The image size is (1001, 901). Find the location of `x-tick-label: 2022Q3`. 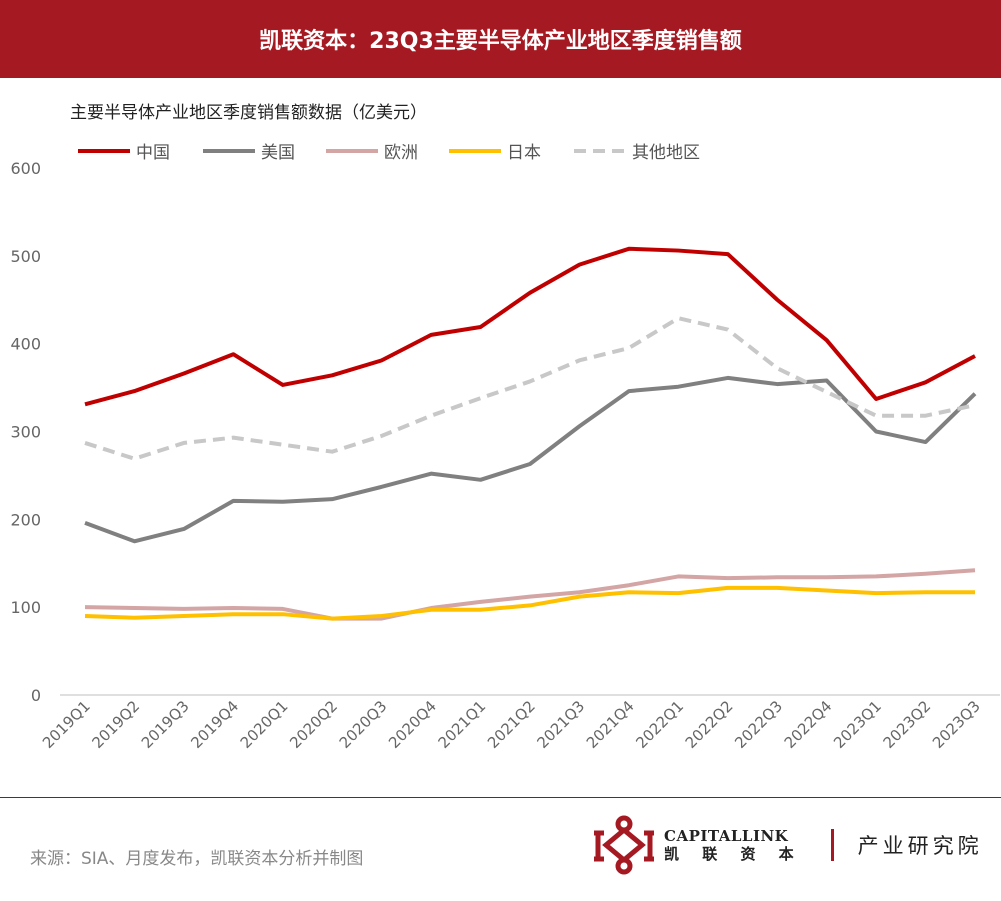

x-tick-label: 2022Q3 is located at coordinates (758, 724).